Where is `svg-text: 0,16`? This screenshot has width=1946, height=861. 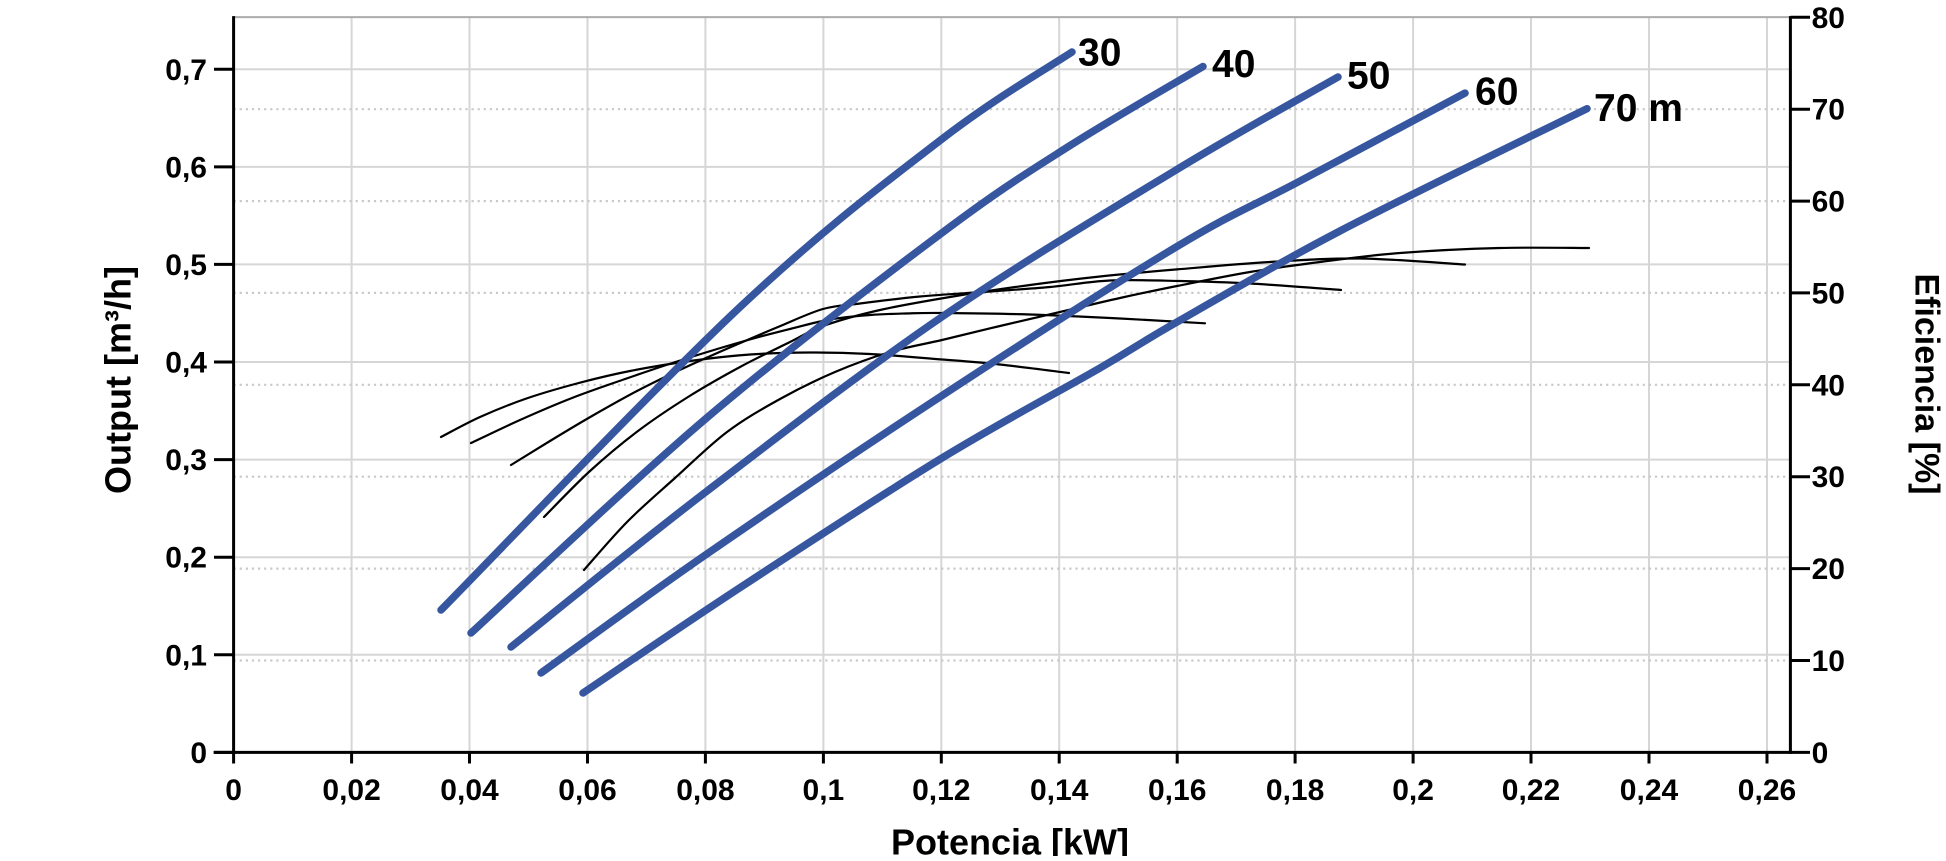 svg-text: 0,16 is located at coordinates (1177, 790).